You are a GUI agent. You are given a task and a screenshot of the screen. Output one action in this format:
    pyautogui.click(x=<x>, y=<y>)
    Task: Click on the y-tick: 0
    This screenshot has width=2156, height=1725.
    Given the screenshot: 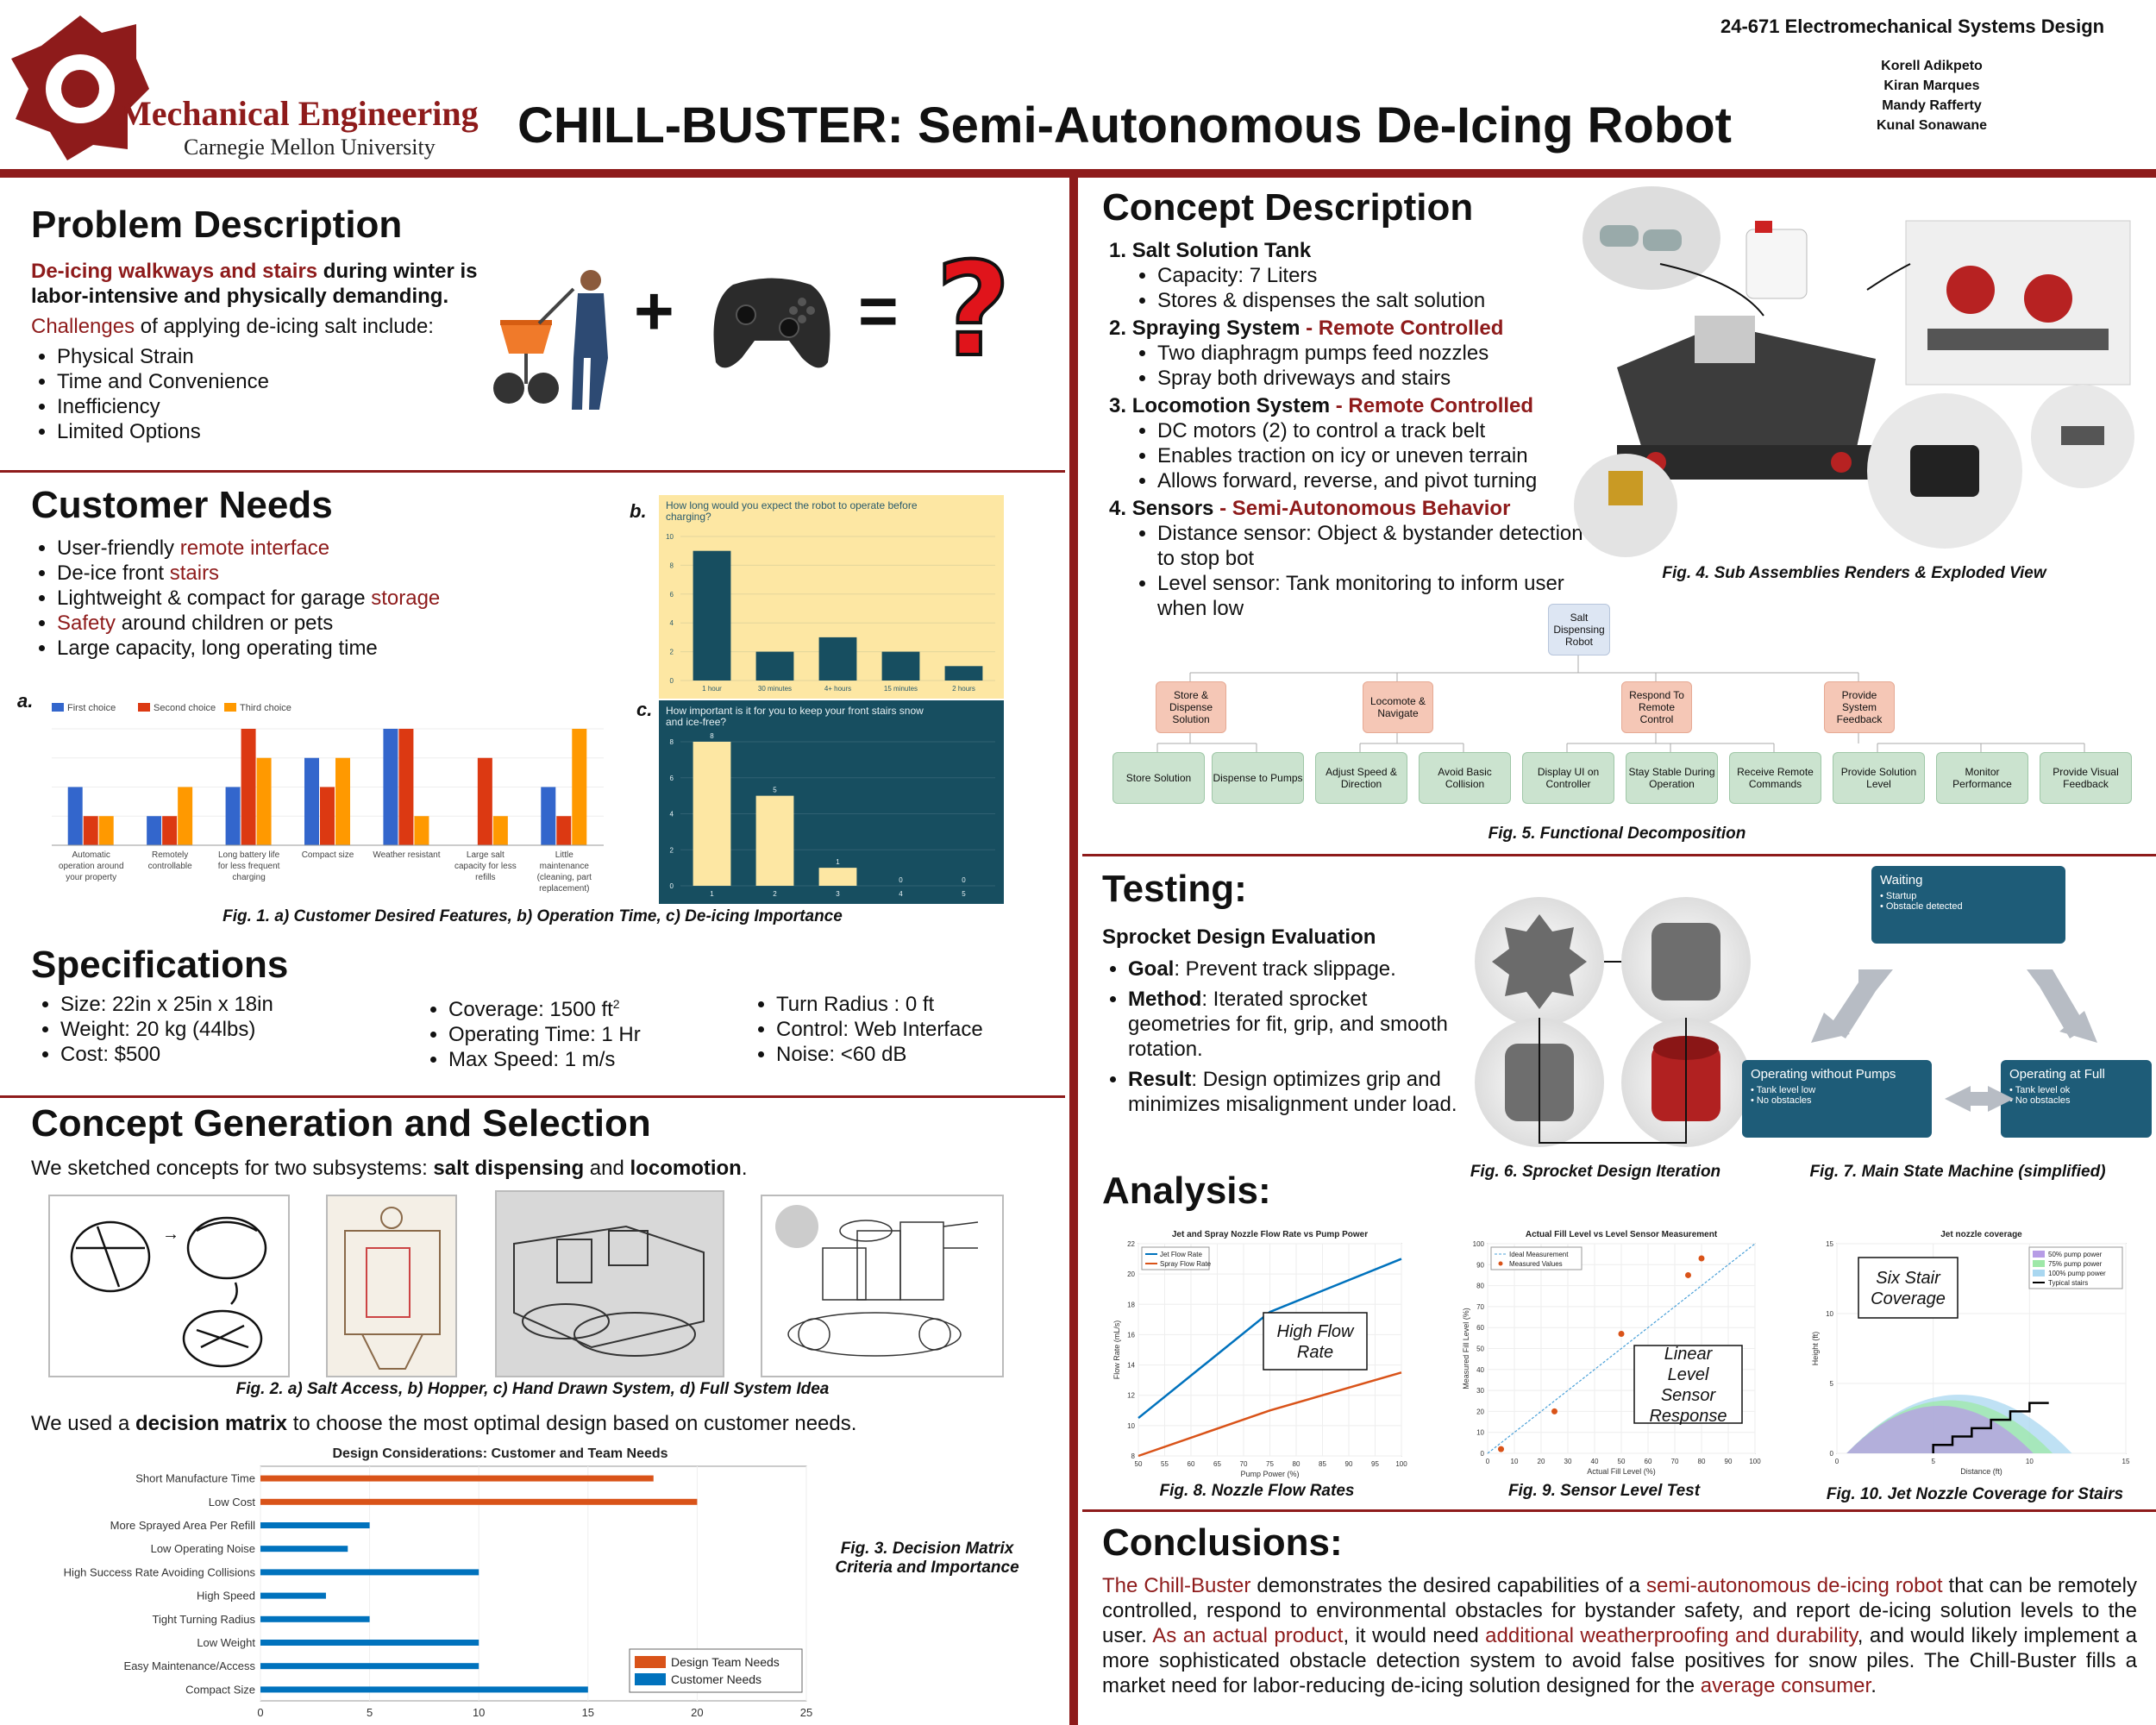 What is the action you would take?
    pyautogui.click(x=1832, y=1454)
    